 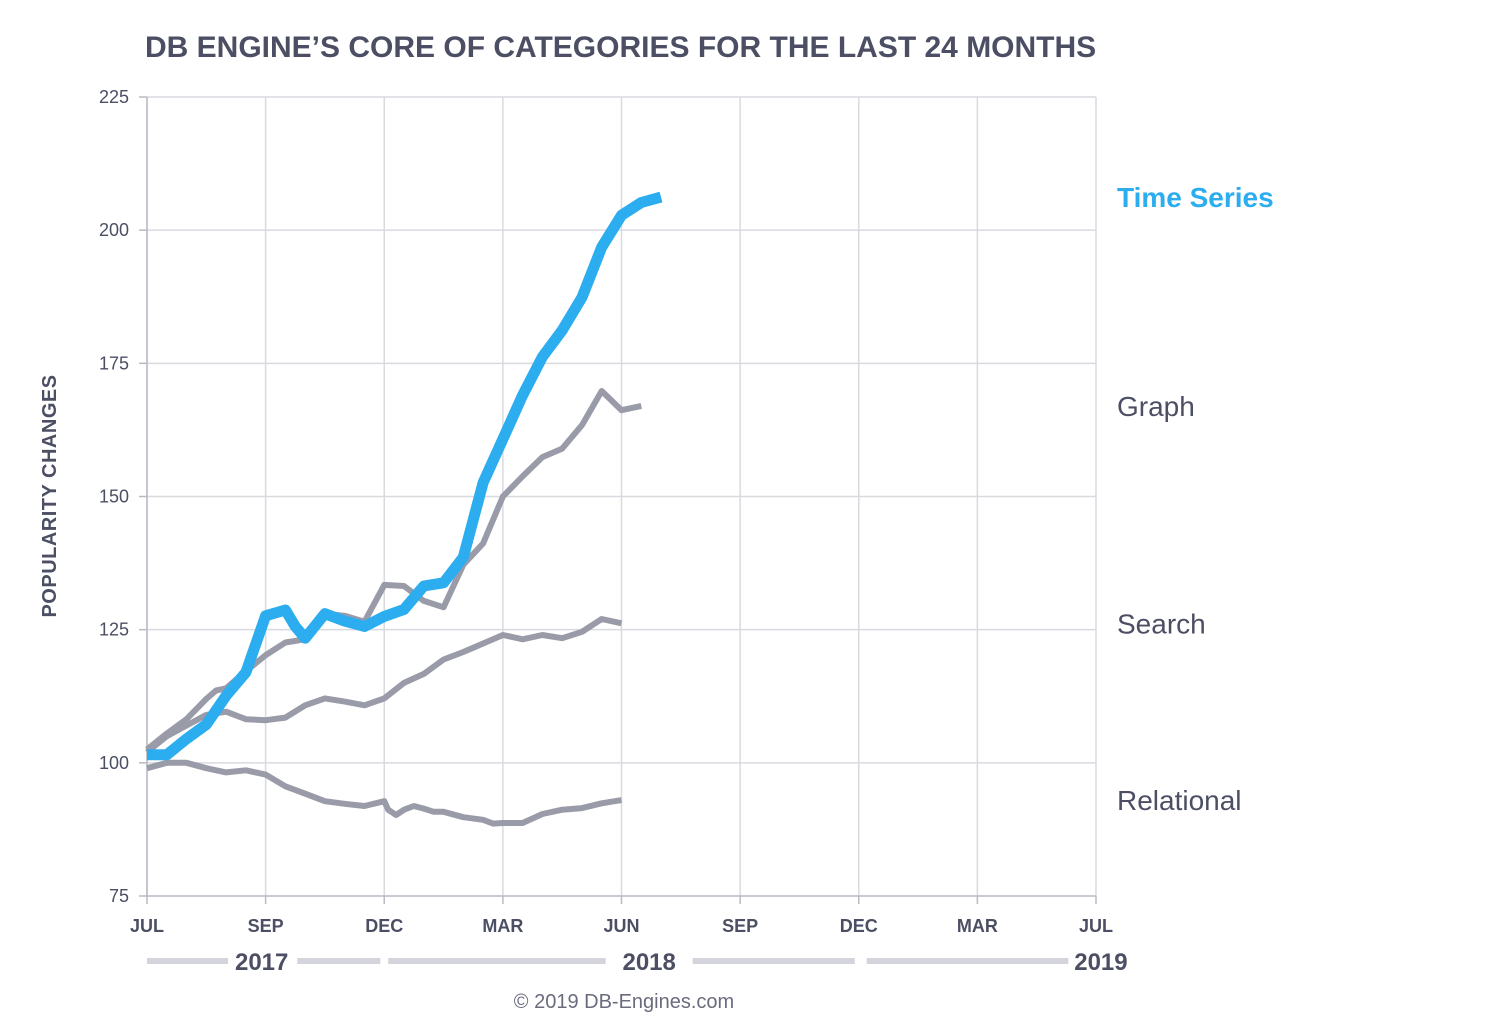 I want to click on y-tick-label: 100, so click(x=114, y=763).